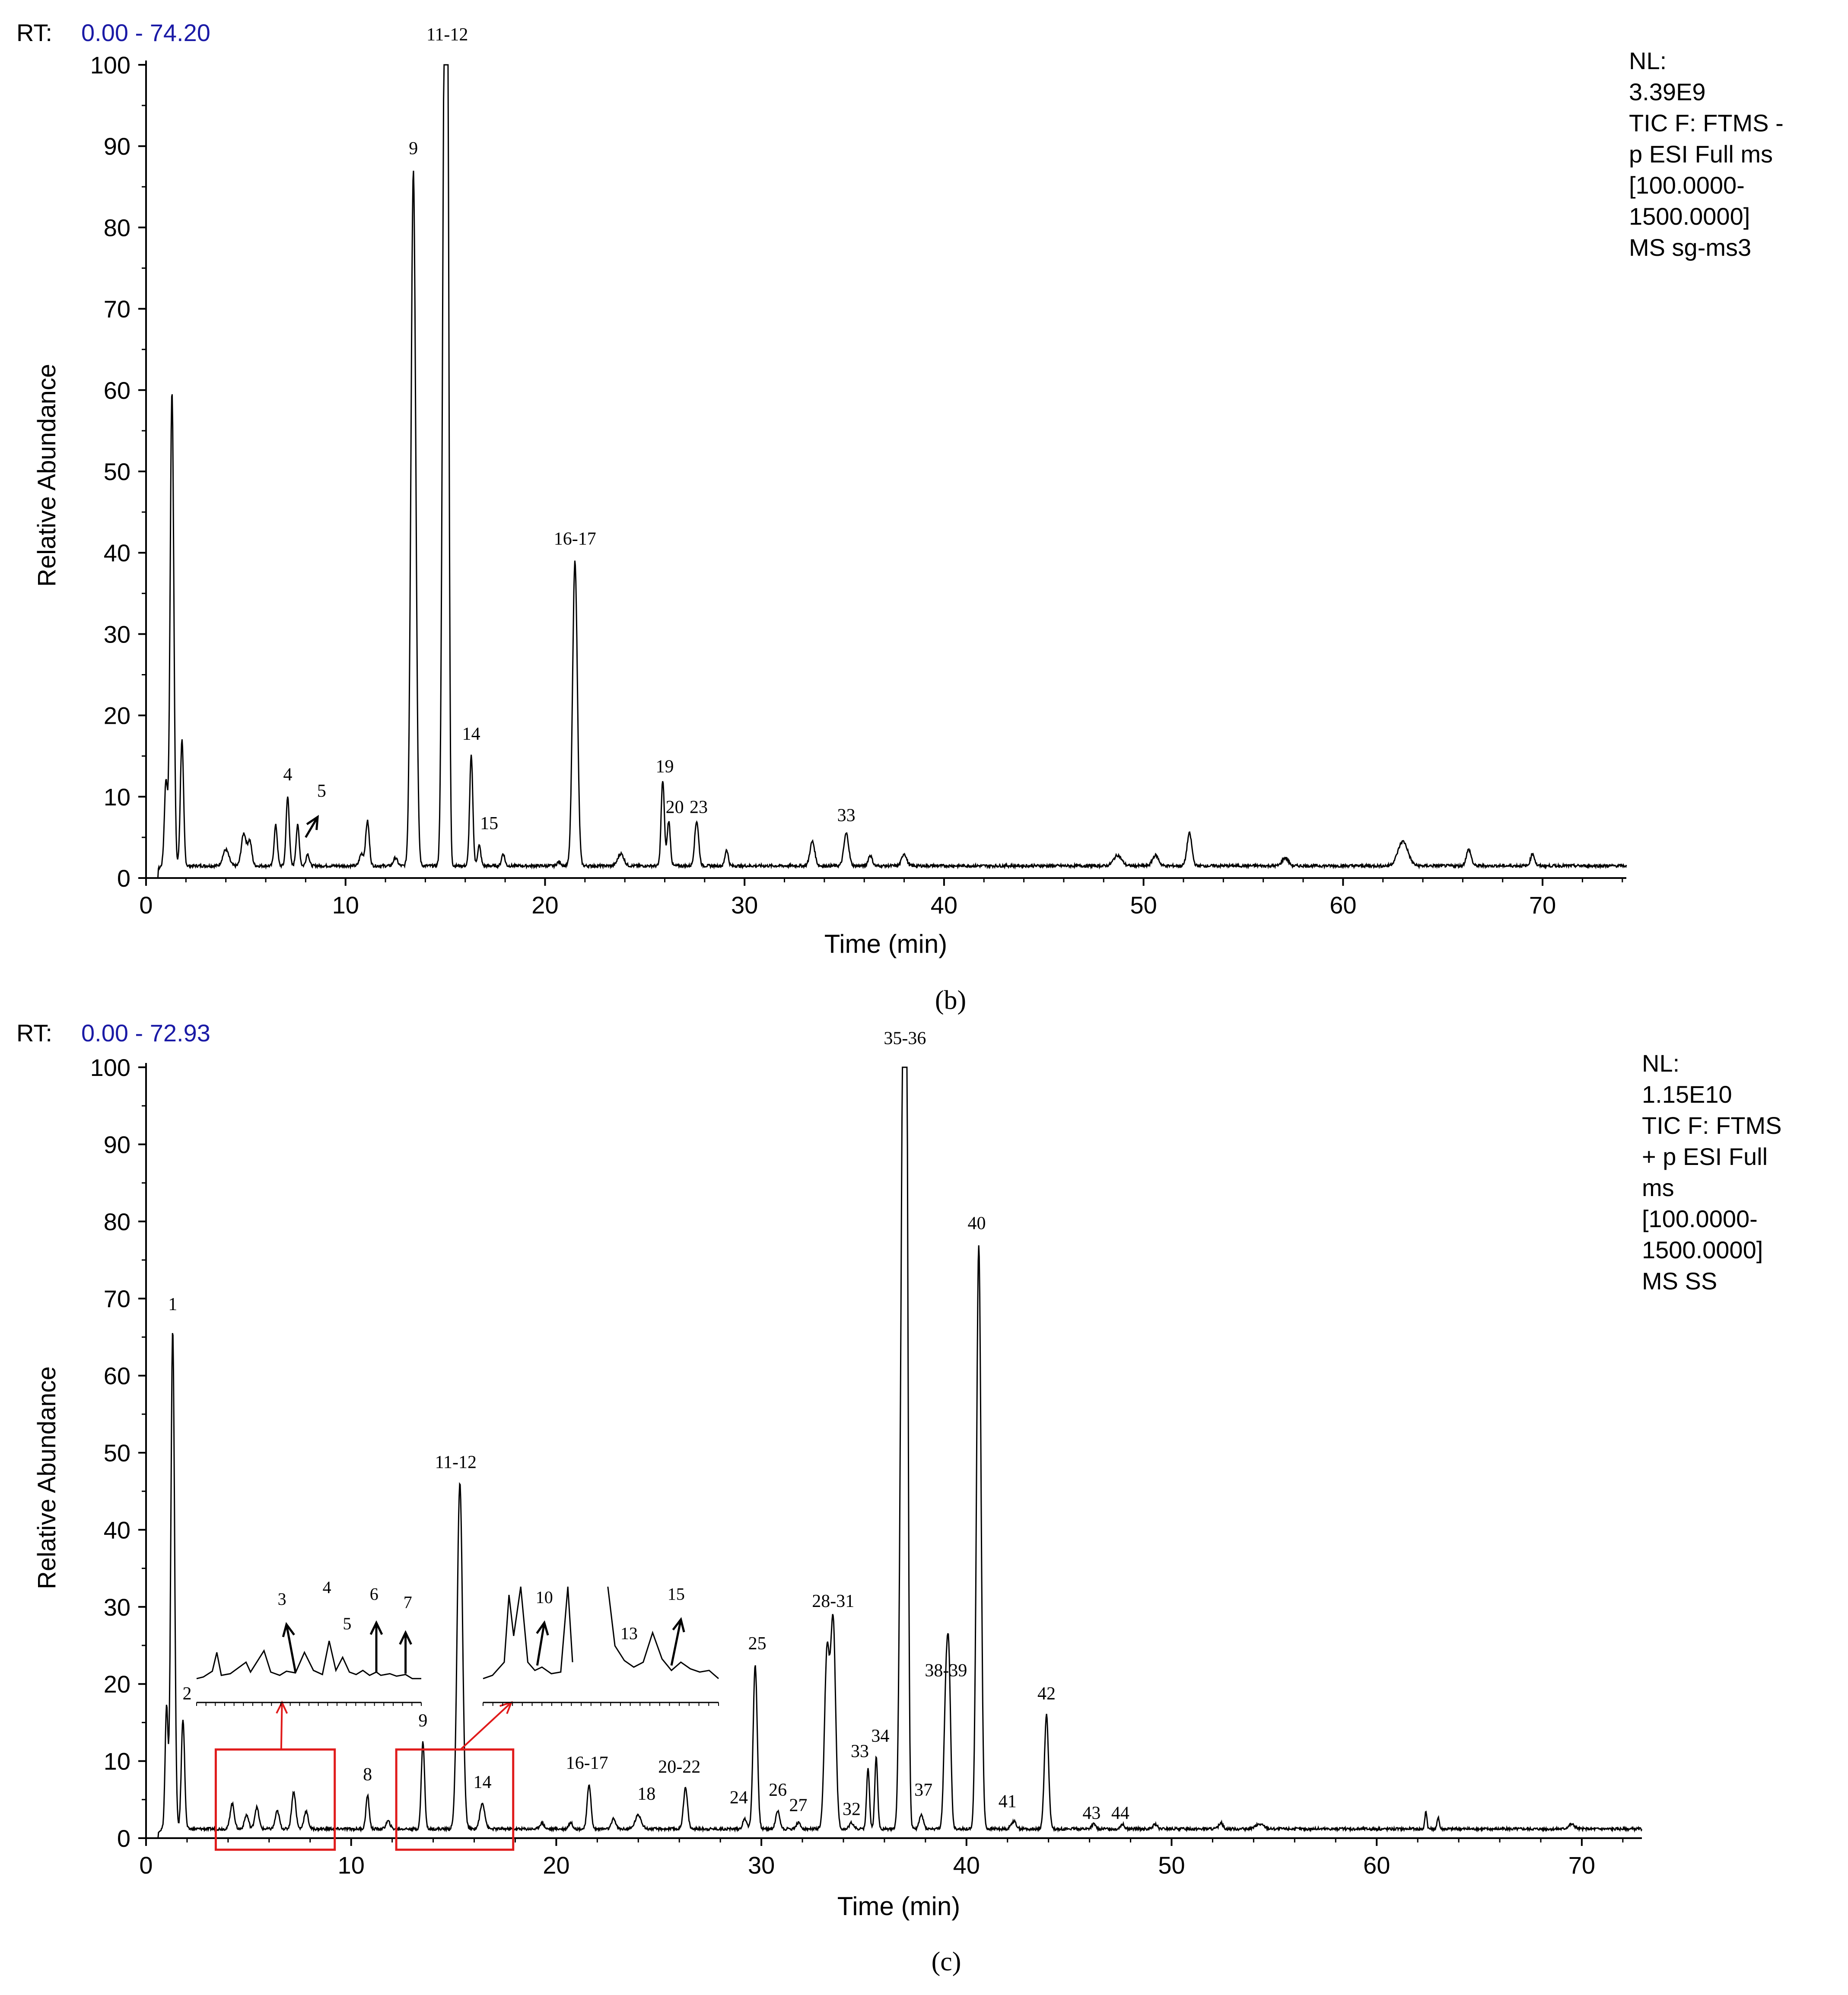 This screenshot has height=1995, width=1848. I want to click on info-line-c-1: 1.15E10, so click(1687, 1094).